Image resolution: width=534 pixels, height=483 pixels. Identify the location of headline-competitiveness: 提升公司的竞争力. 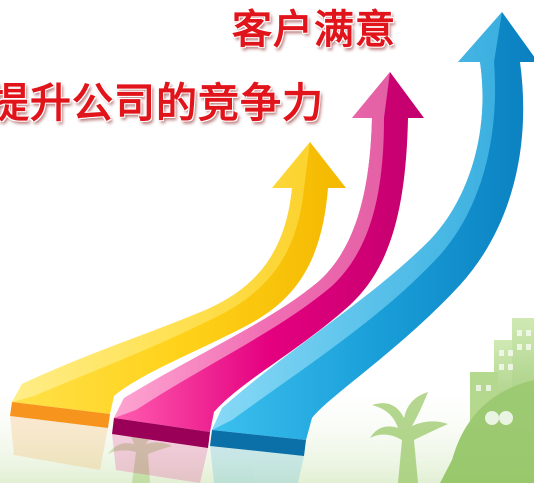
(162, 103).